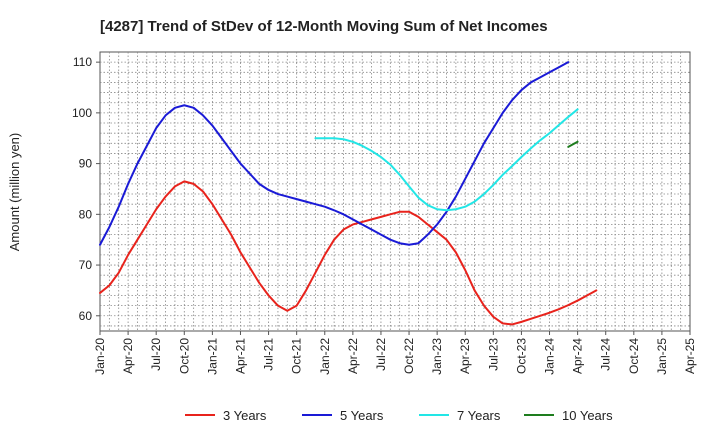  What do you see at coordinates (353, 356) in the screenshot?
I see `x-tick-label: Apr-22` at bounding box center [353, 356].